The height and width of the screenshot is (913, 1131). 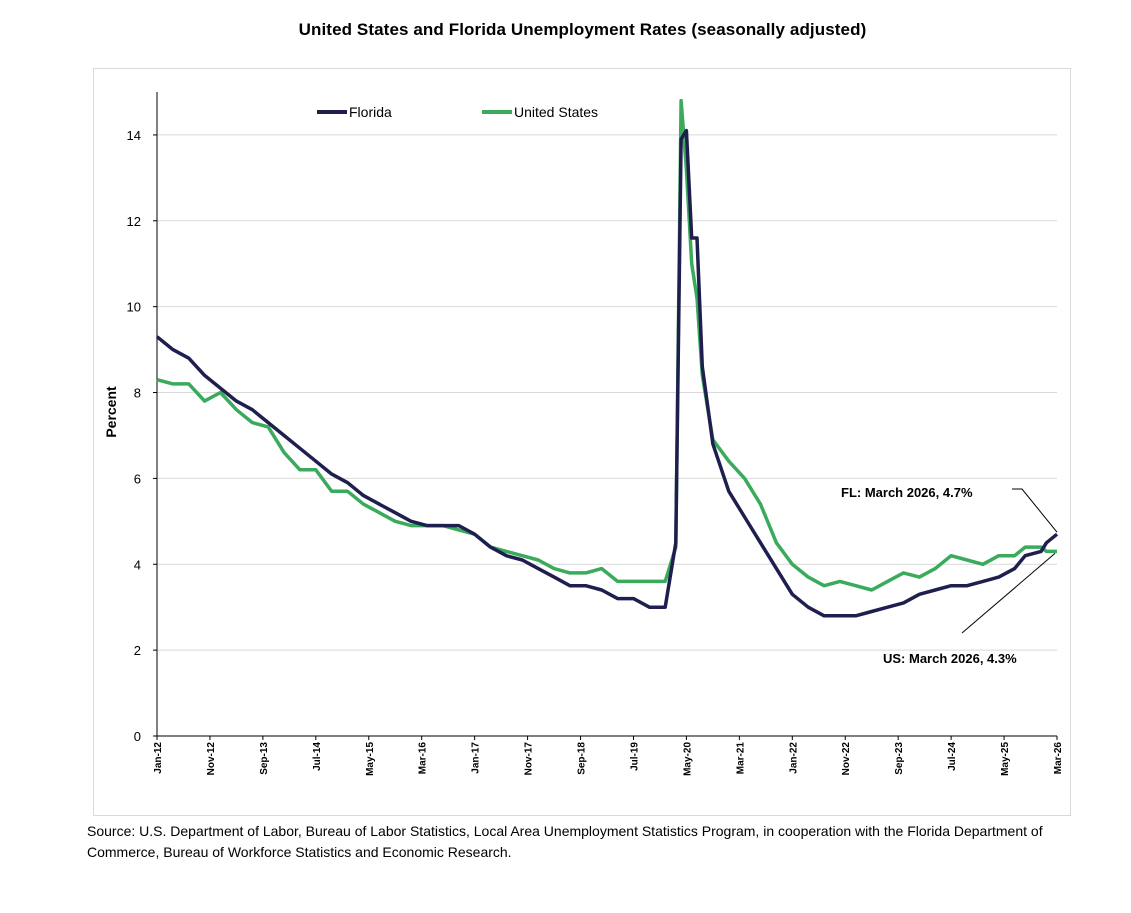 I want to click on x-tick-label: Sep-18, so click(x=582, y=758).